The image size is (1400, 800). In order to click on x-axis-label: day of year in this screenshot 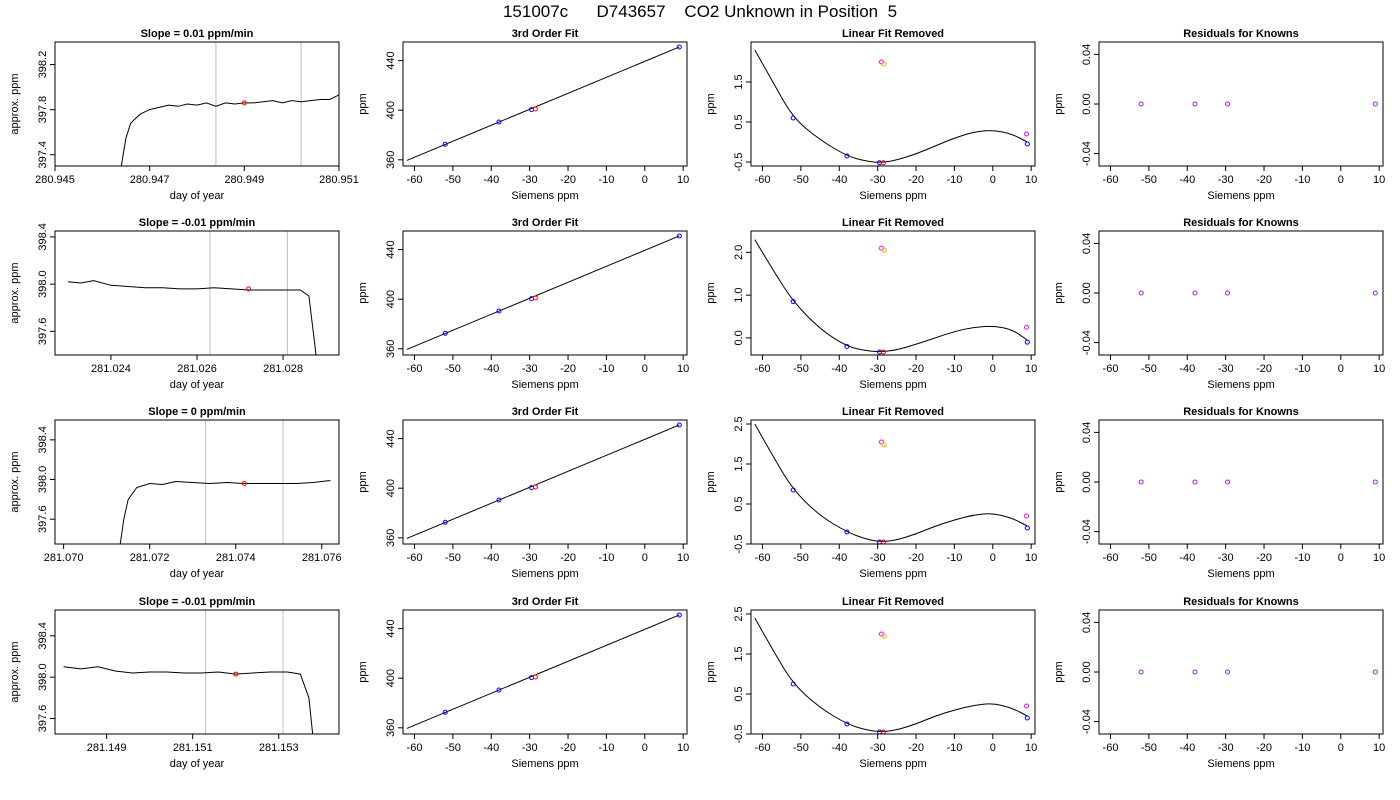, I will do `click(197, 385)`.